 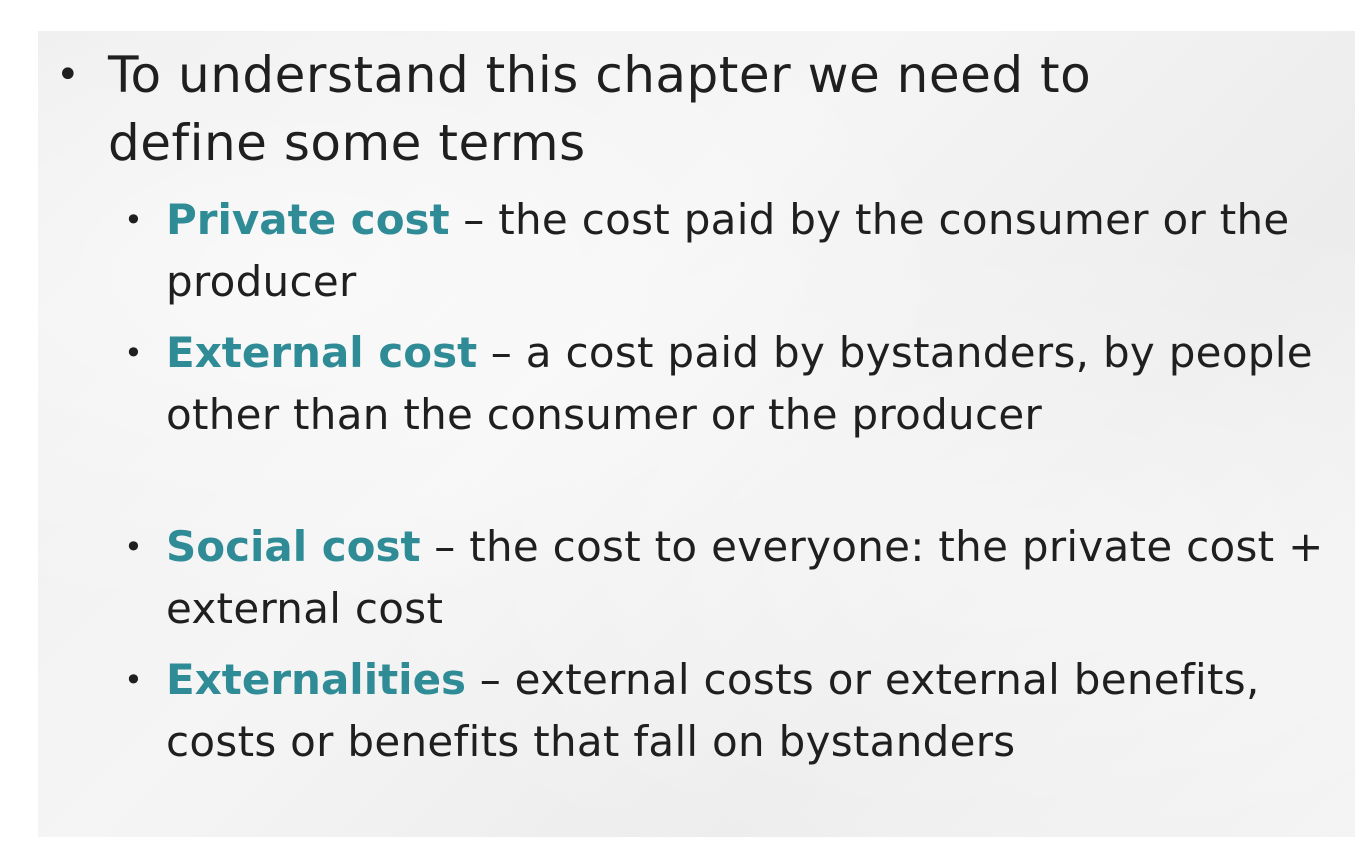 What do you see at coordinates (293, 546) in the screenshot?
I see `definition-term: Social cost` at bounding box center [293, 546].